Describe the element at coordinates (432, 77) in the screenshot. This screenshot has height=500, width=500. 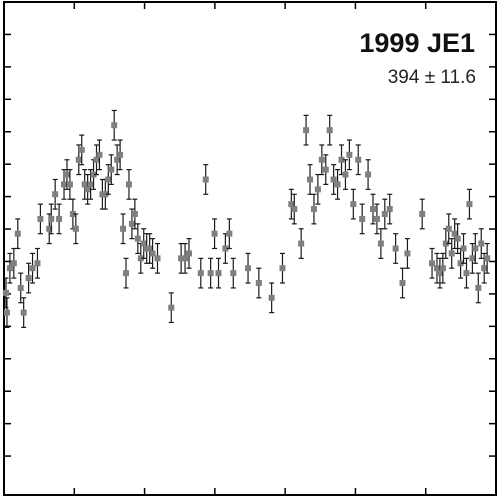
I see `chart-subtitle: 394 ± 11.6` at that location.